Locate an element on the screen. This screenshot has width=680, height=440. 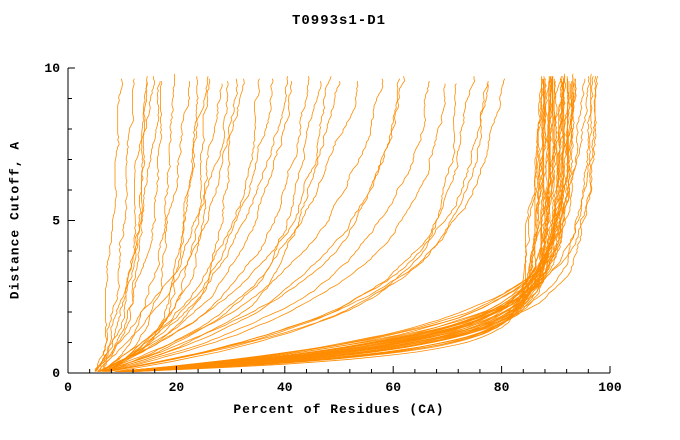
y-tick-label: 0 is located at coordinates (56, 373).